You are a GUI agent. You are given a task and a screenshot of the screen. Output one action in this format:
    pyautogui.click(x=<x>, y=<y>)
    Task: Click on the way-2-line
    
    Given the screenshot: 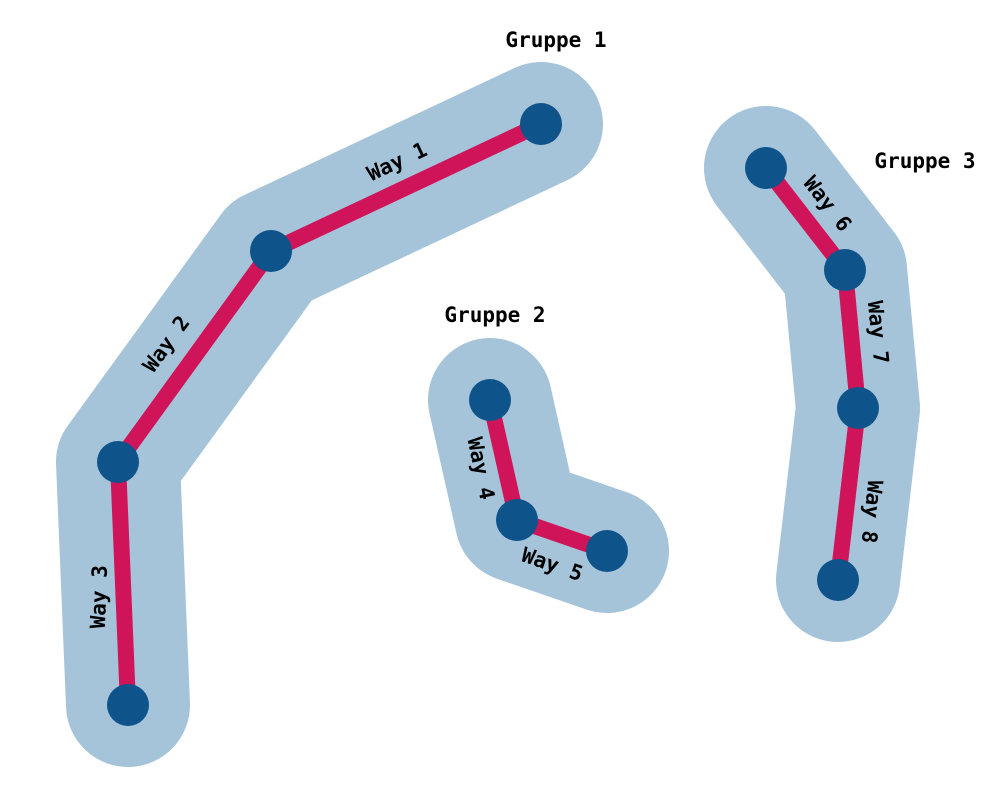 What is the action you would take?
    pyautogui.click(x=194, y=356)
    